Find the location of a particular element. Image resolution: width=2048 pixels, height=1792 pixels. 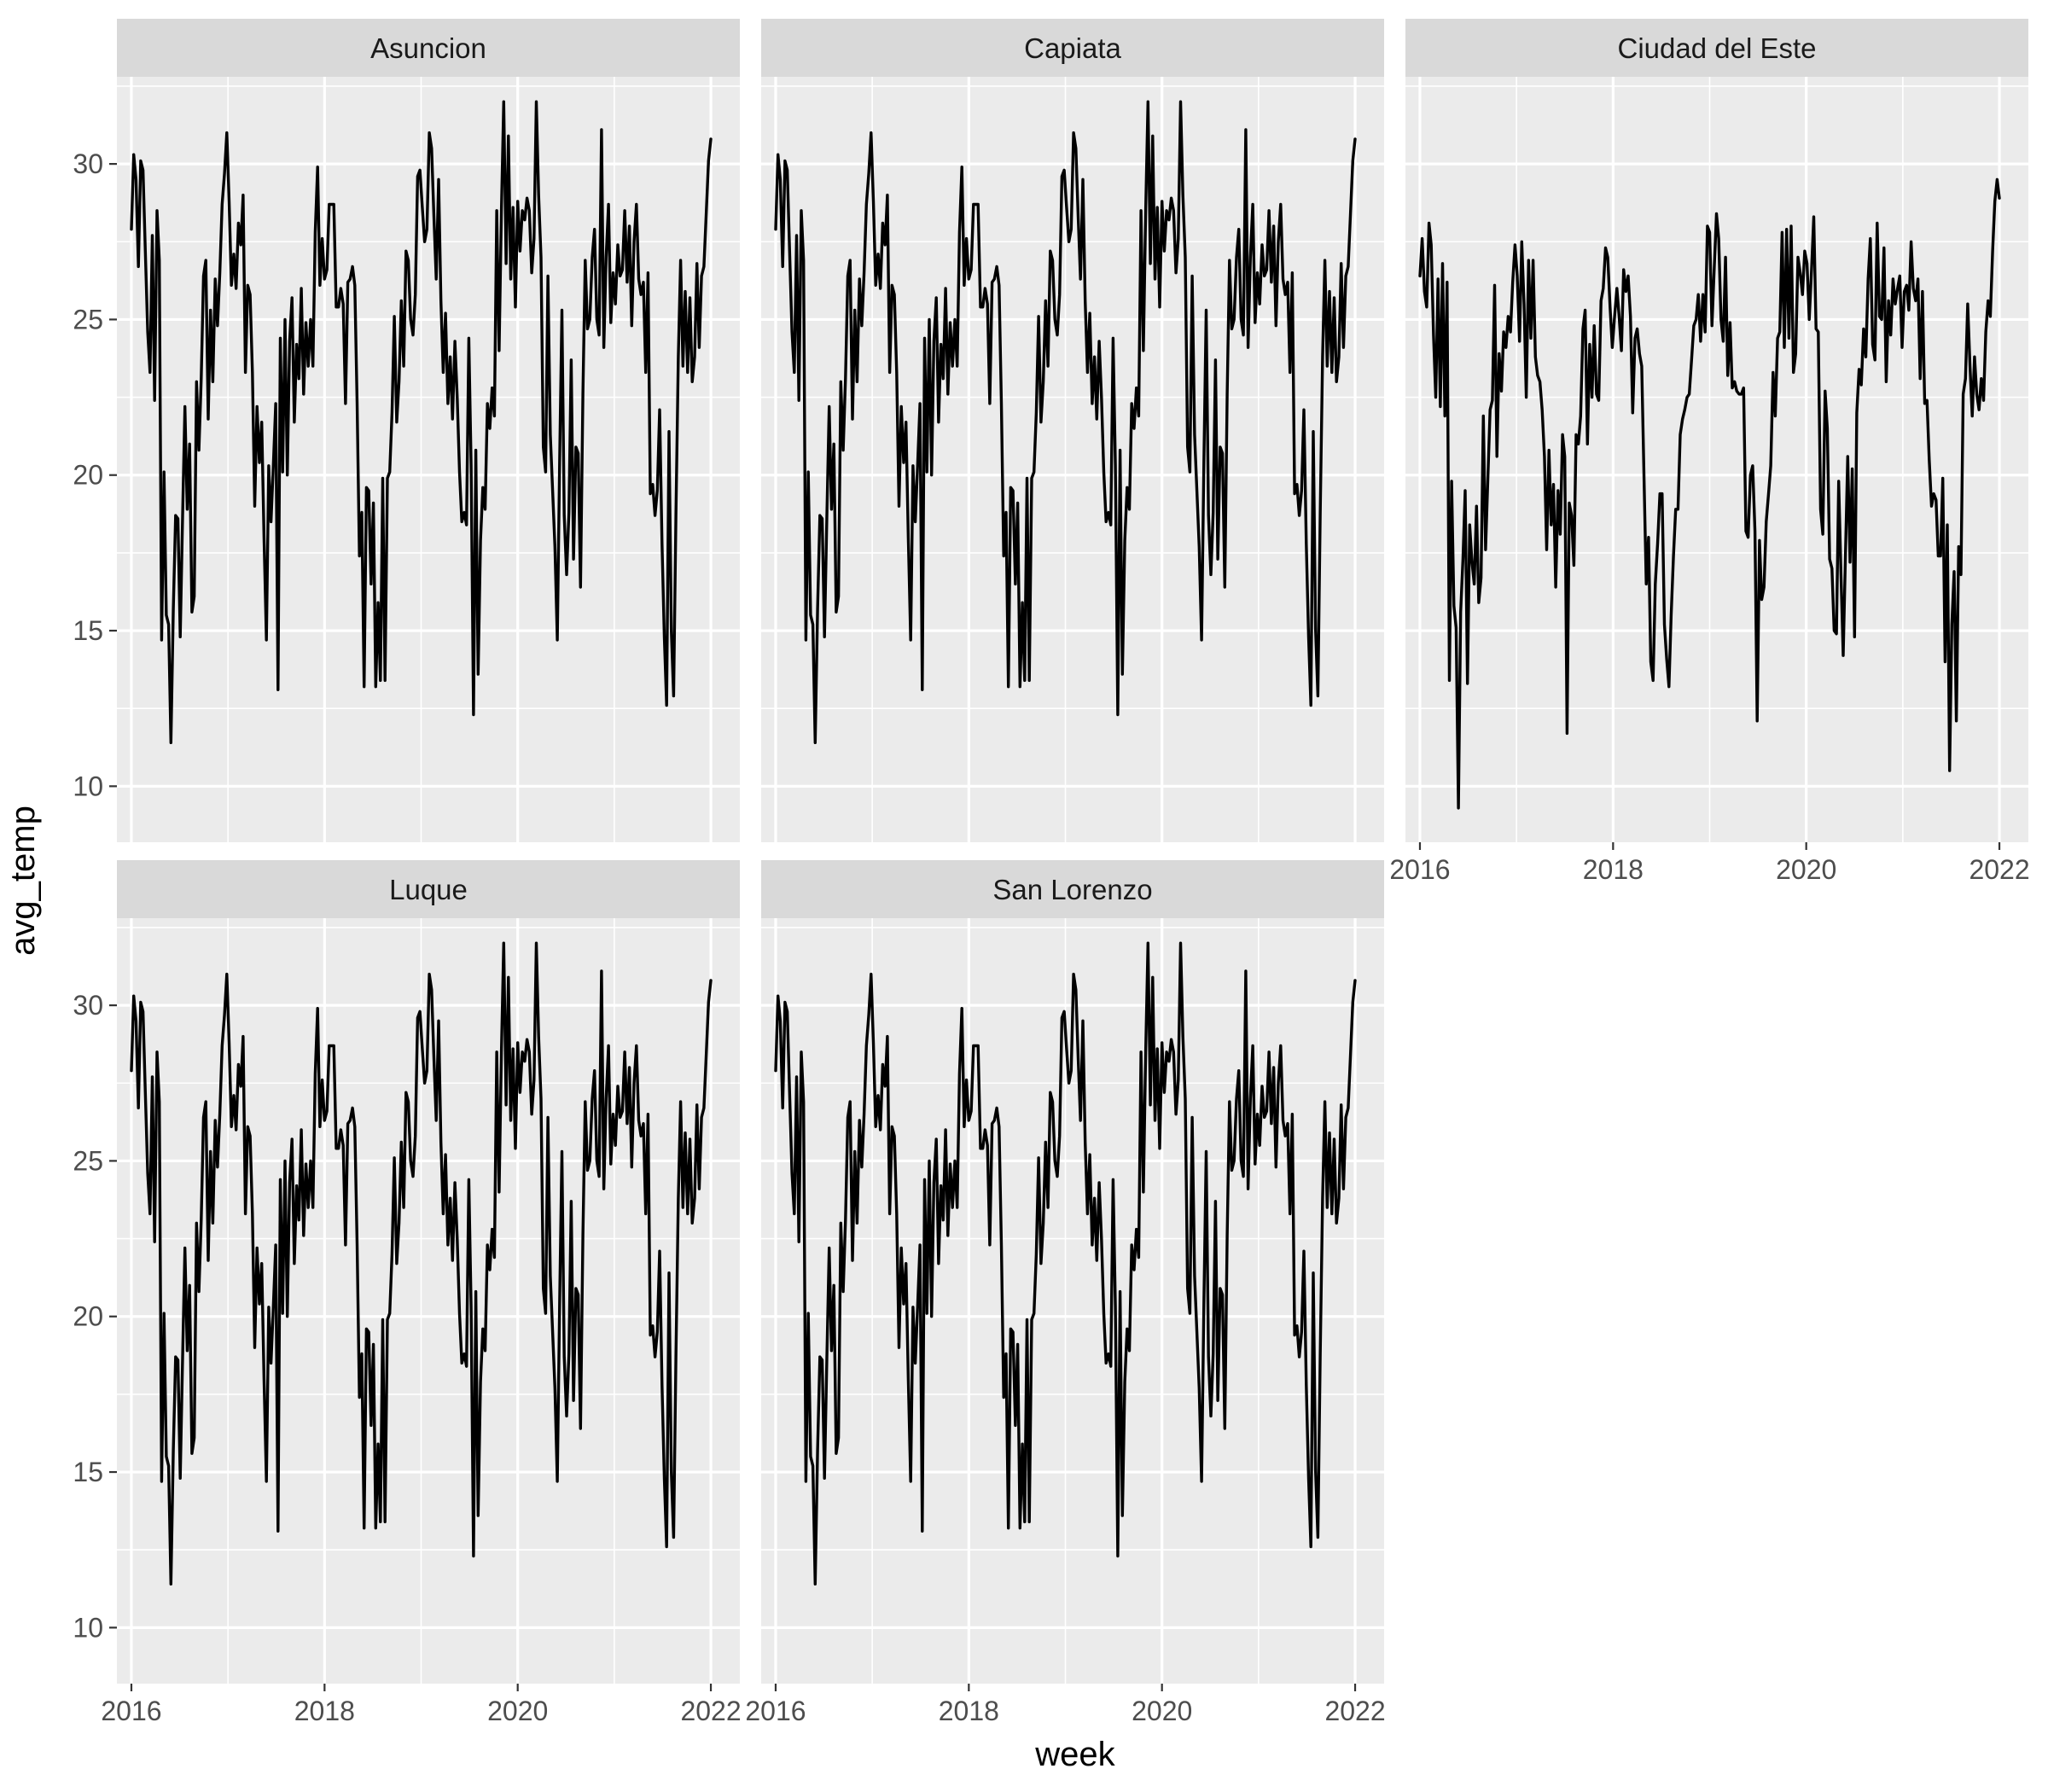

panel-background is located at coordinates (1716, 460).